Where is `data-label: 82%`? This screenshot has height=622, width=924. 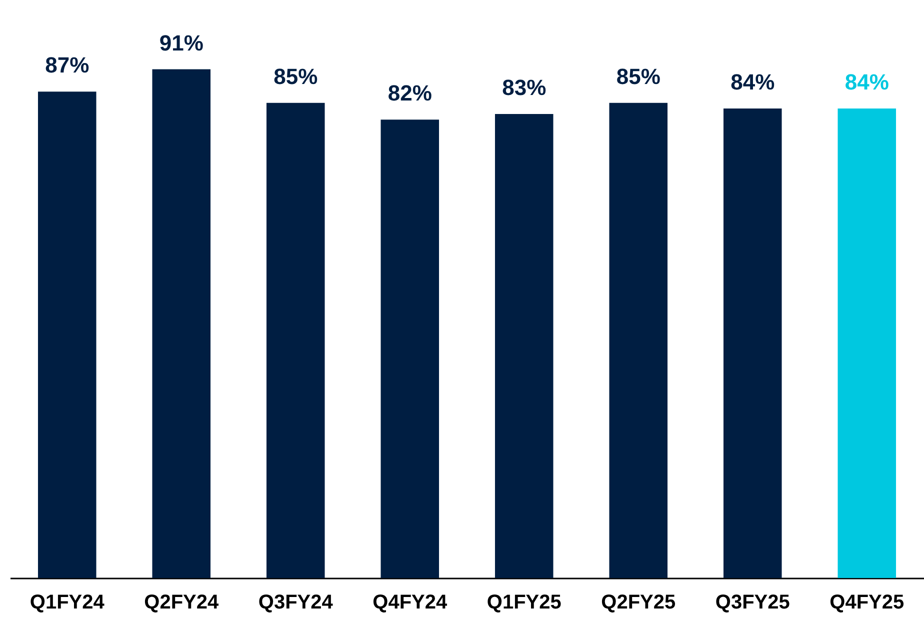 data-label: 82% is located at coordinates (410, 93).